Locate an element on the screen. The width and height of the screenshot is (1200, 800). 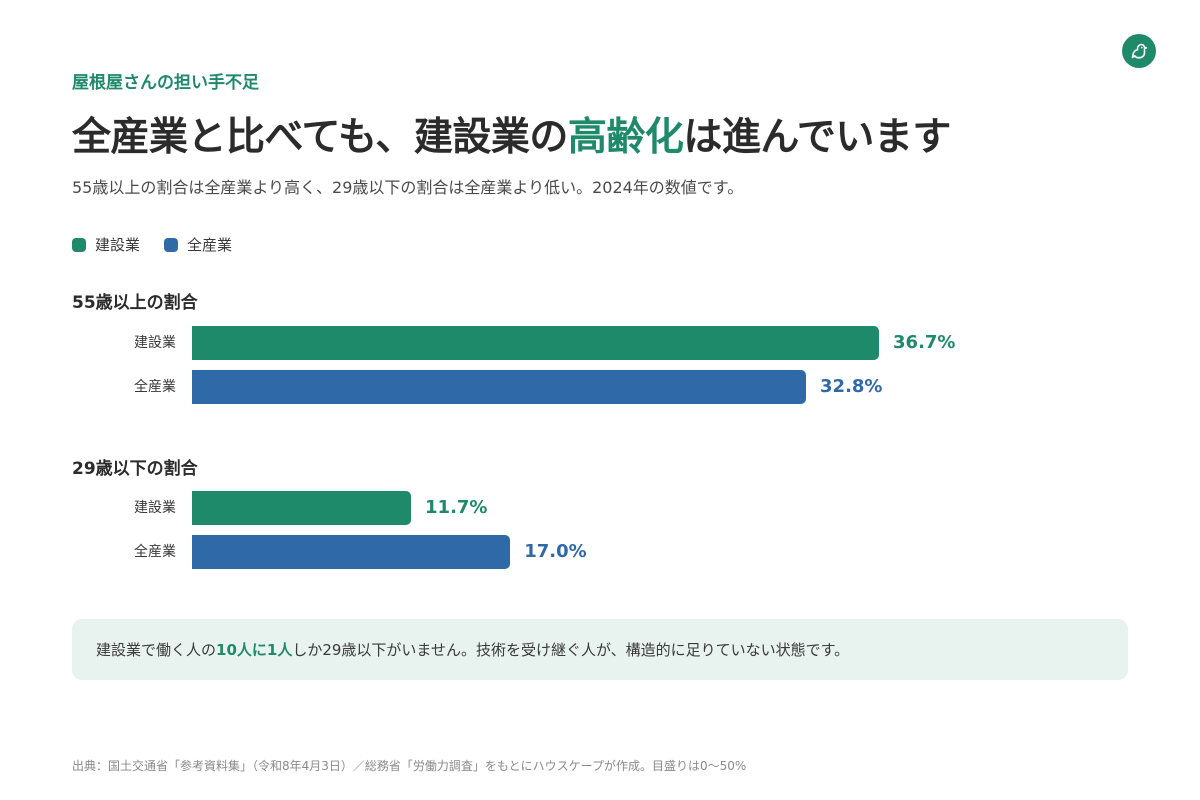
title-text-after: は進んでいます is located at coordinates (817, 137).